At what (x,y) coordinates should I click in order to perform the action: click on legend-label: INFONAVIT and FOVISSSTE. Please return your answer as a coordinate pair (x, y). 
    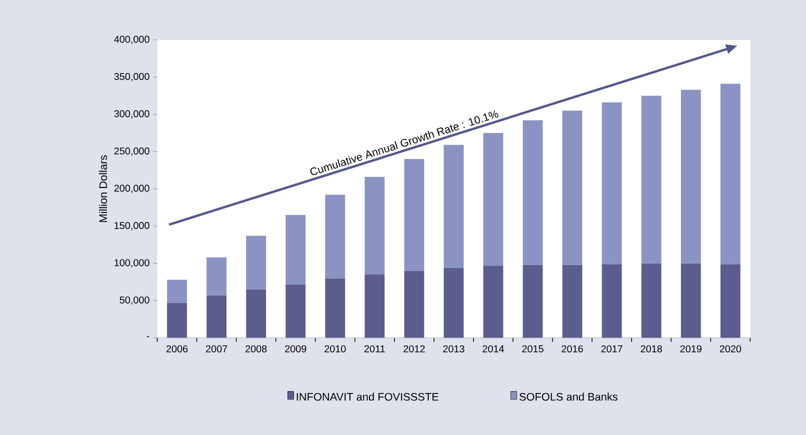
    Looking at the image, I should click on (367, 396).